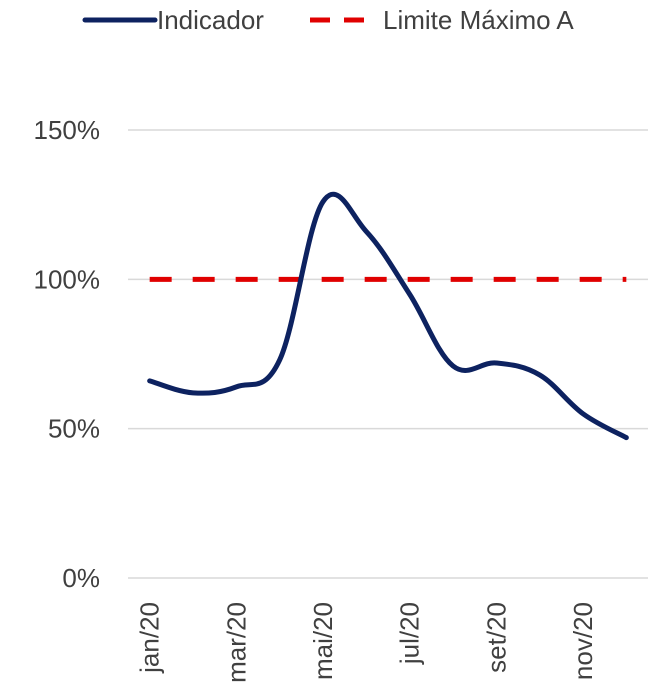  What do you see at coordinates (210, 20) in the screenshot?
I see `legend-label: Indicador` at bounding box center [210, 20].